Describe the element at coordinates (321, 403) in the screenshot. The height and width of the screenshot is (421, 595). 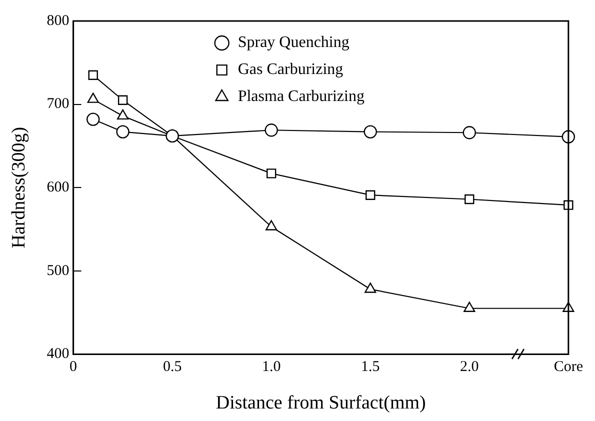
I see `x-axis-title: Distance from Surfact(mm)` at that location.